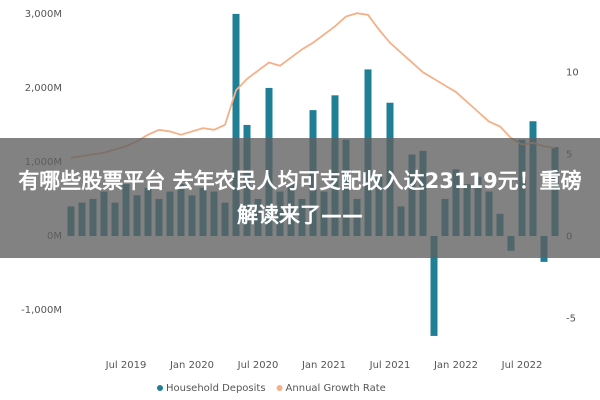  Describe the element at coordinates (572, 72) in the screenshot. I see `y2-tick-label: 10` at that location.